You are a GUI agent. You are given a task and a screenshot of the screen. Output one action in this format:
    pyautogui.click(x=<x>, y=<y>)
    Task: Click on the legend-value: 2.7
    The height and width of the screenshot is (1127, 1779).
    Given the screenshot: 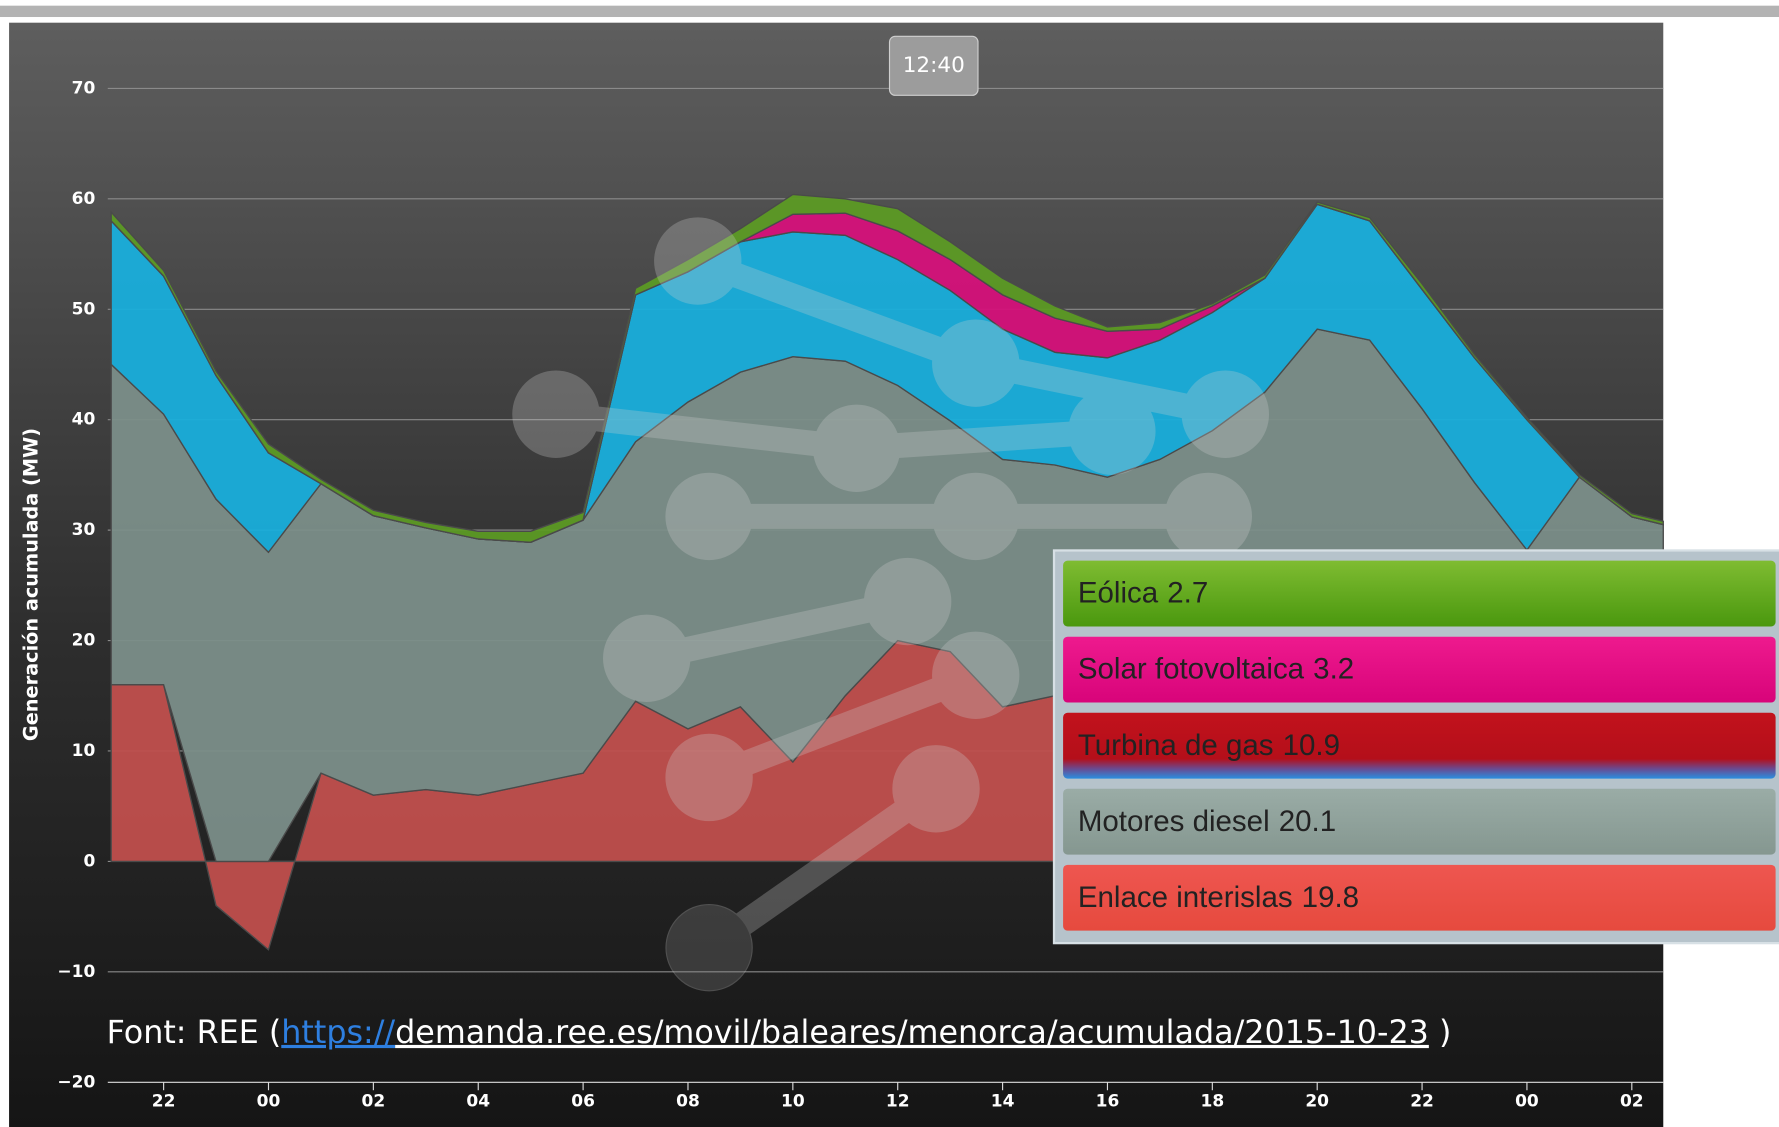 What is the action you would take?
    pyautogui.click(x=1187, y=593)
    